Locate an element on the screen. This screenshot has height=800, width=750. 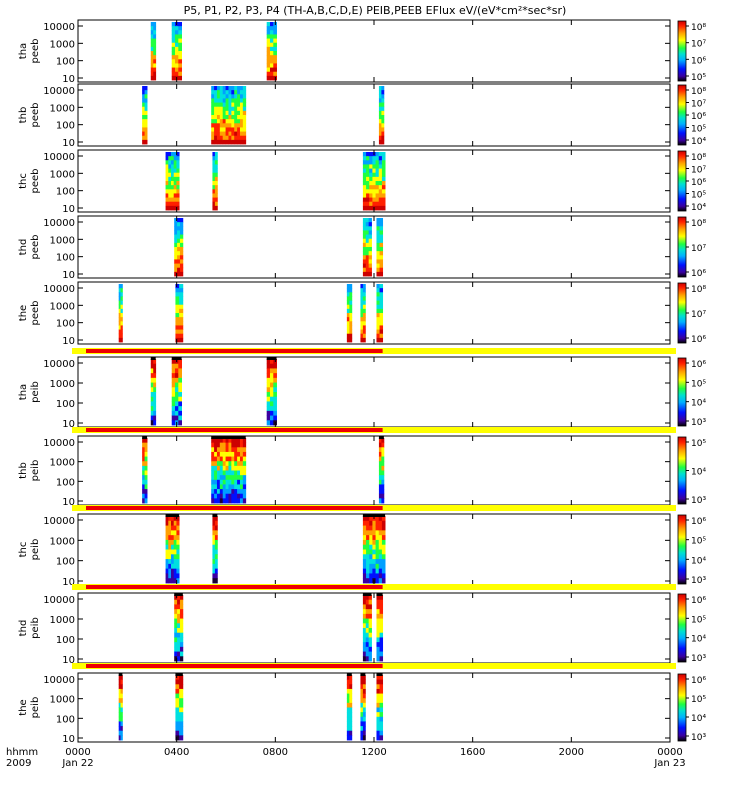
colorbar-label: 10⁷ is located at coordinates (698, 105).